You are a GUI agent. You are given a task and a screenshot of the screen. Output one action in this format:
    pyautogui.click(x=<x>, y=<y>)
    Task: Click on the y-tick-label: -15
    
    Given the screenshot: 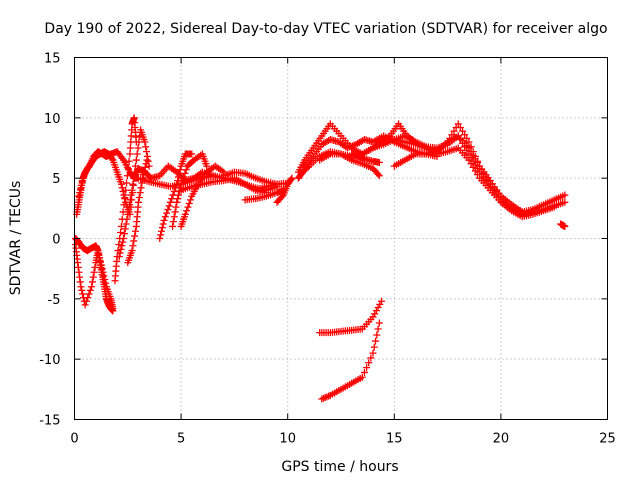 What is the action you would take?
    pyautogui.click(x=49, y=421)
    